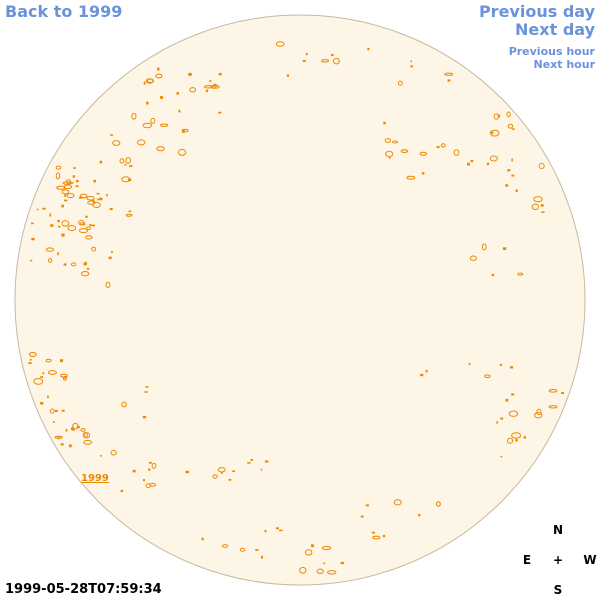  Describe the element at coordinates (64, 11) in the screenshot. I see `back-to-year-link: Back to 1999` at that location.